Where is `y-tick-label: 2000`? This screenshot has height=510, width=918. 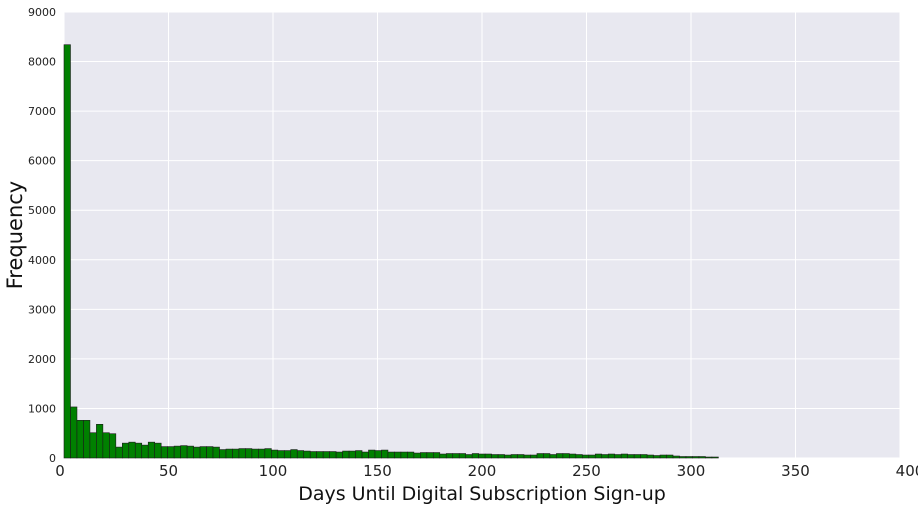 y-tick-label: 2000 is located at coordinates (42, 359).